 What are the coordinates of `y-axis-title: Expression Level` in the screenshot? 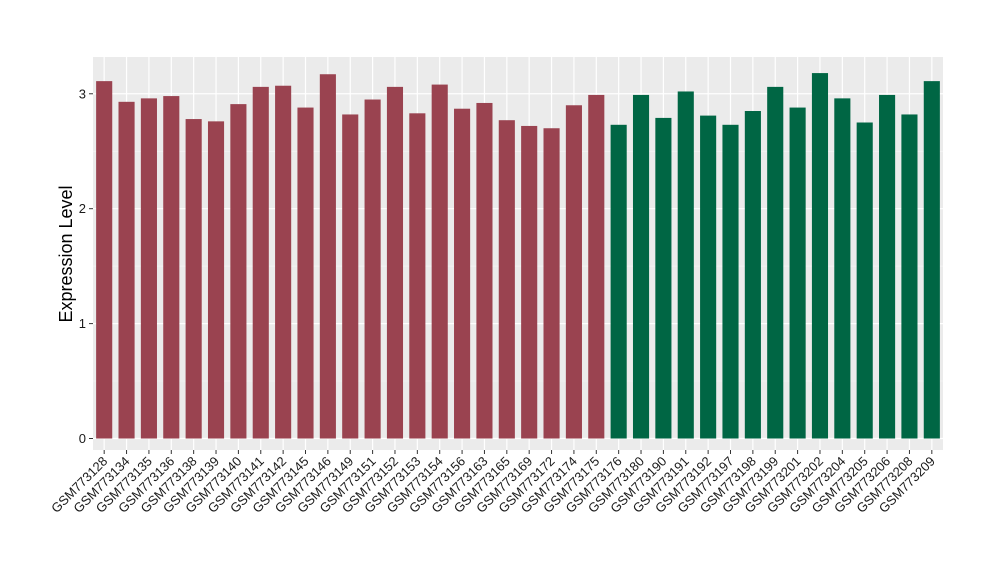 It's located at (66, 253).